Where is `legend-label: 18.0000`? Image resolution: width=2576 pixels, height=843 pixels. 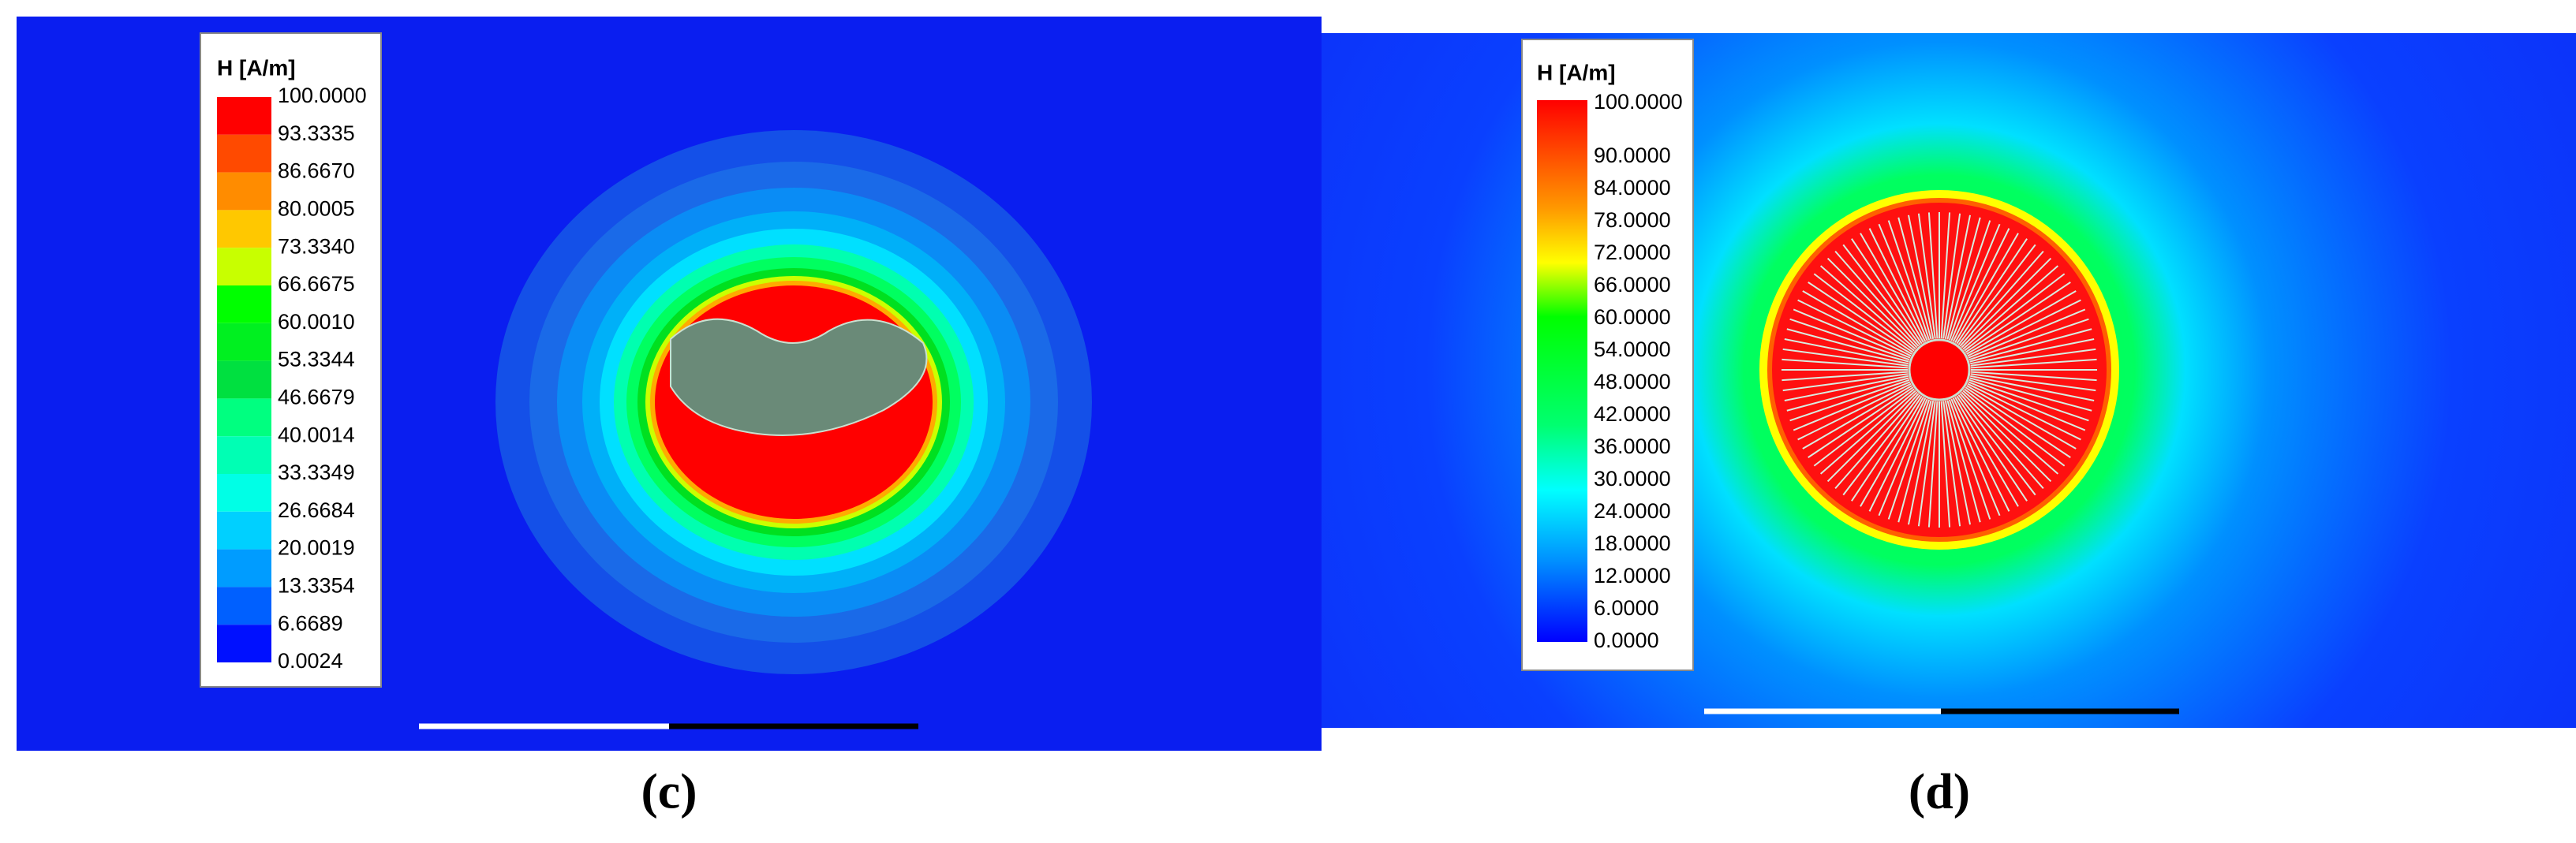 legend-label: 18.0000 is located at coordinates (1632, 543).